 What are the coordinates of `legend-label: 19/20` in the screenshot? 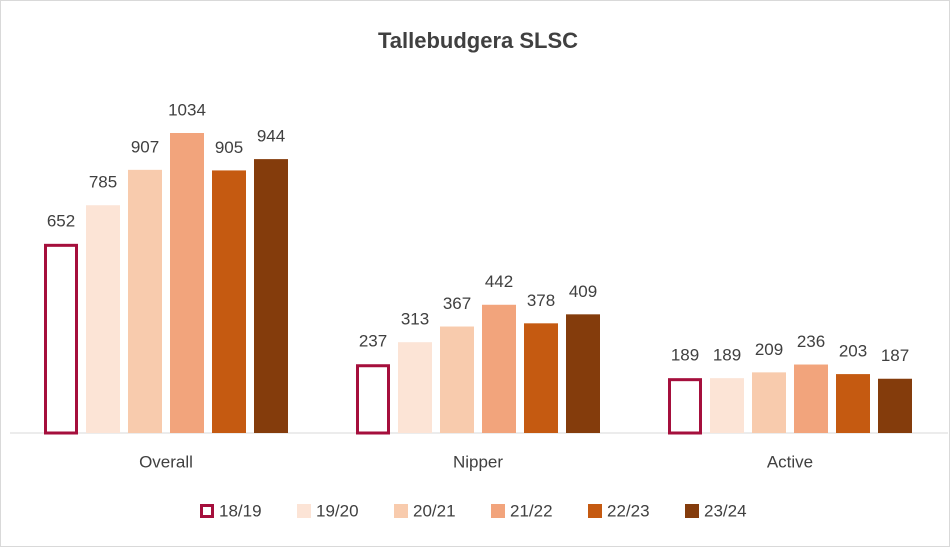 It's located at (337, 510).